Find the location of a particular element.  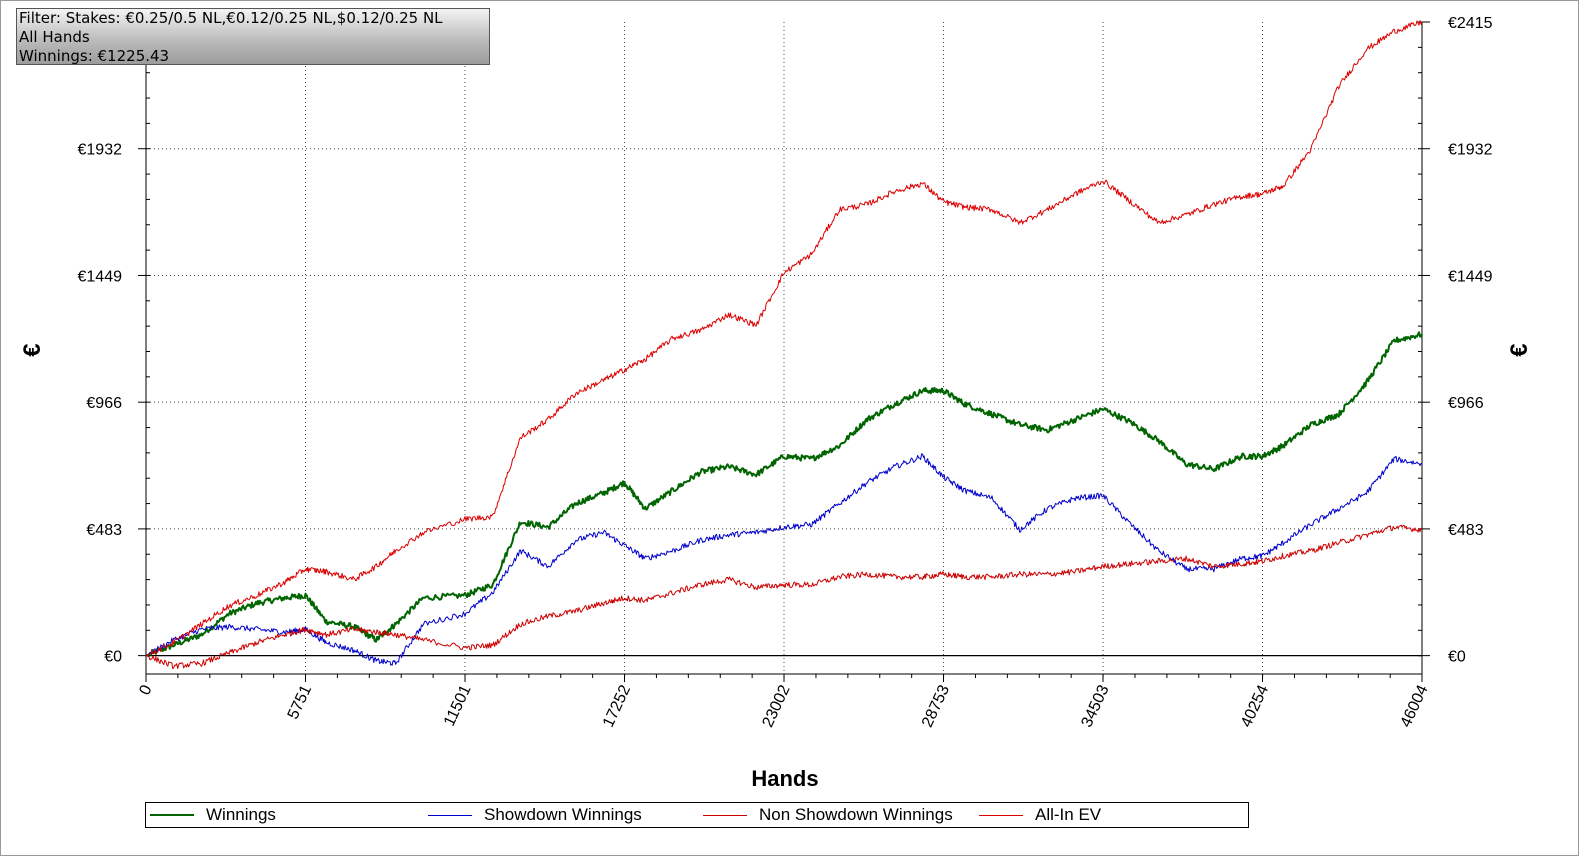

x-tick-label: 5751 is located at coordinates (300, 702).